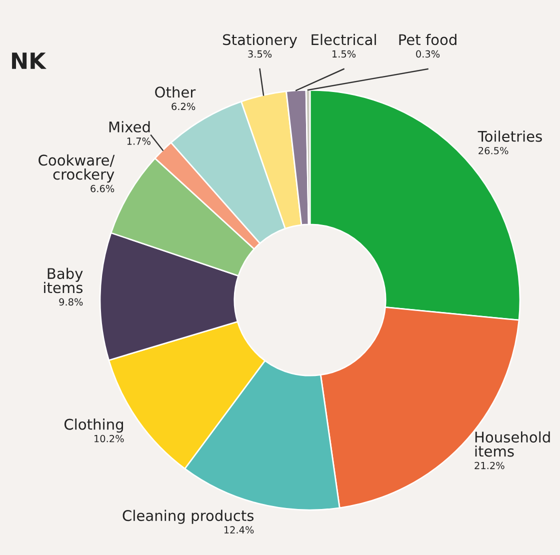 The width and height of the screenshot is (560, 555). Describe the element at coordinates (493, 150) in the screenshot. I see `data-label: 26.5%` at that location.